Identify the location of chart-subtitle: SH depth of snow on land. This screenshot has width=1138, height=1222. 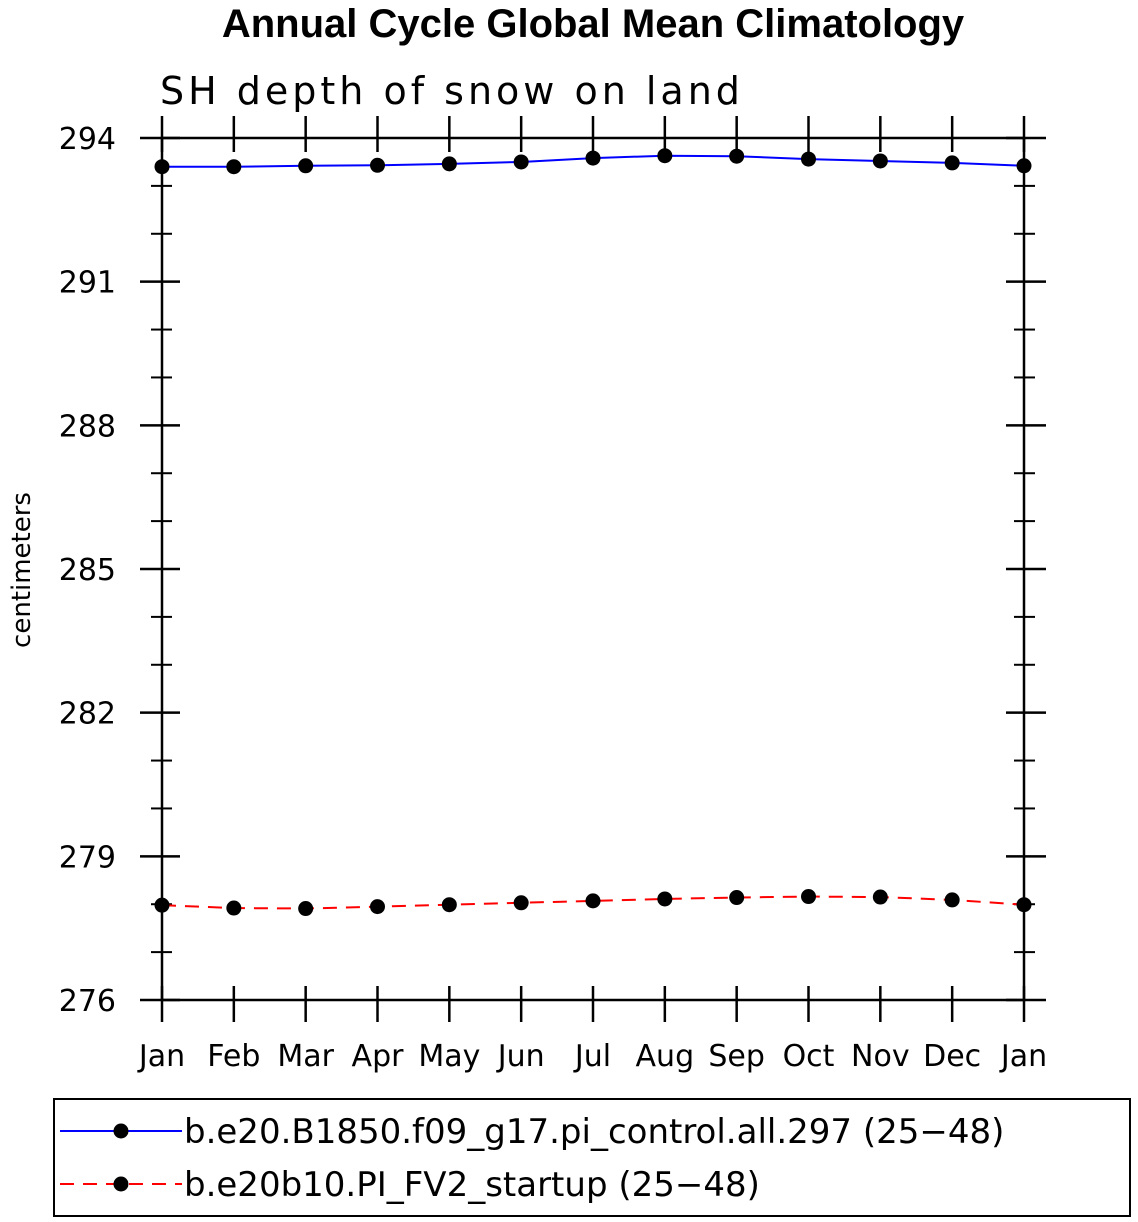
(452, 91).